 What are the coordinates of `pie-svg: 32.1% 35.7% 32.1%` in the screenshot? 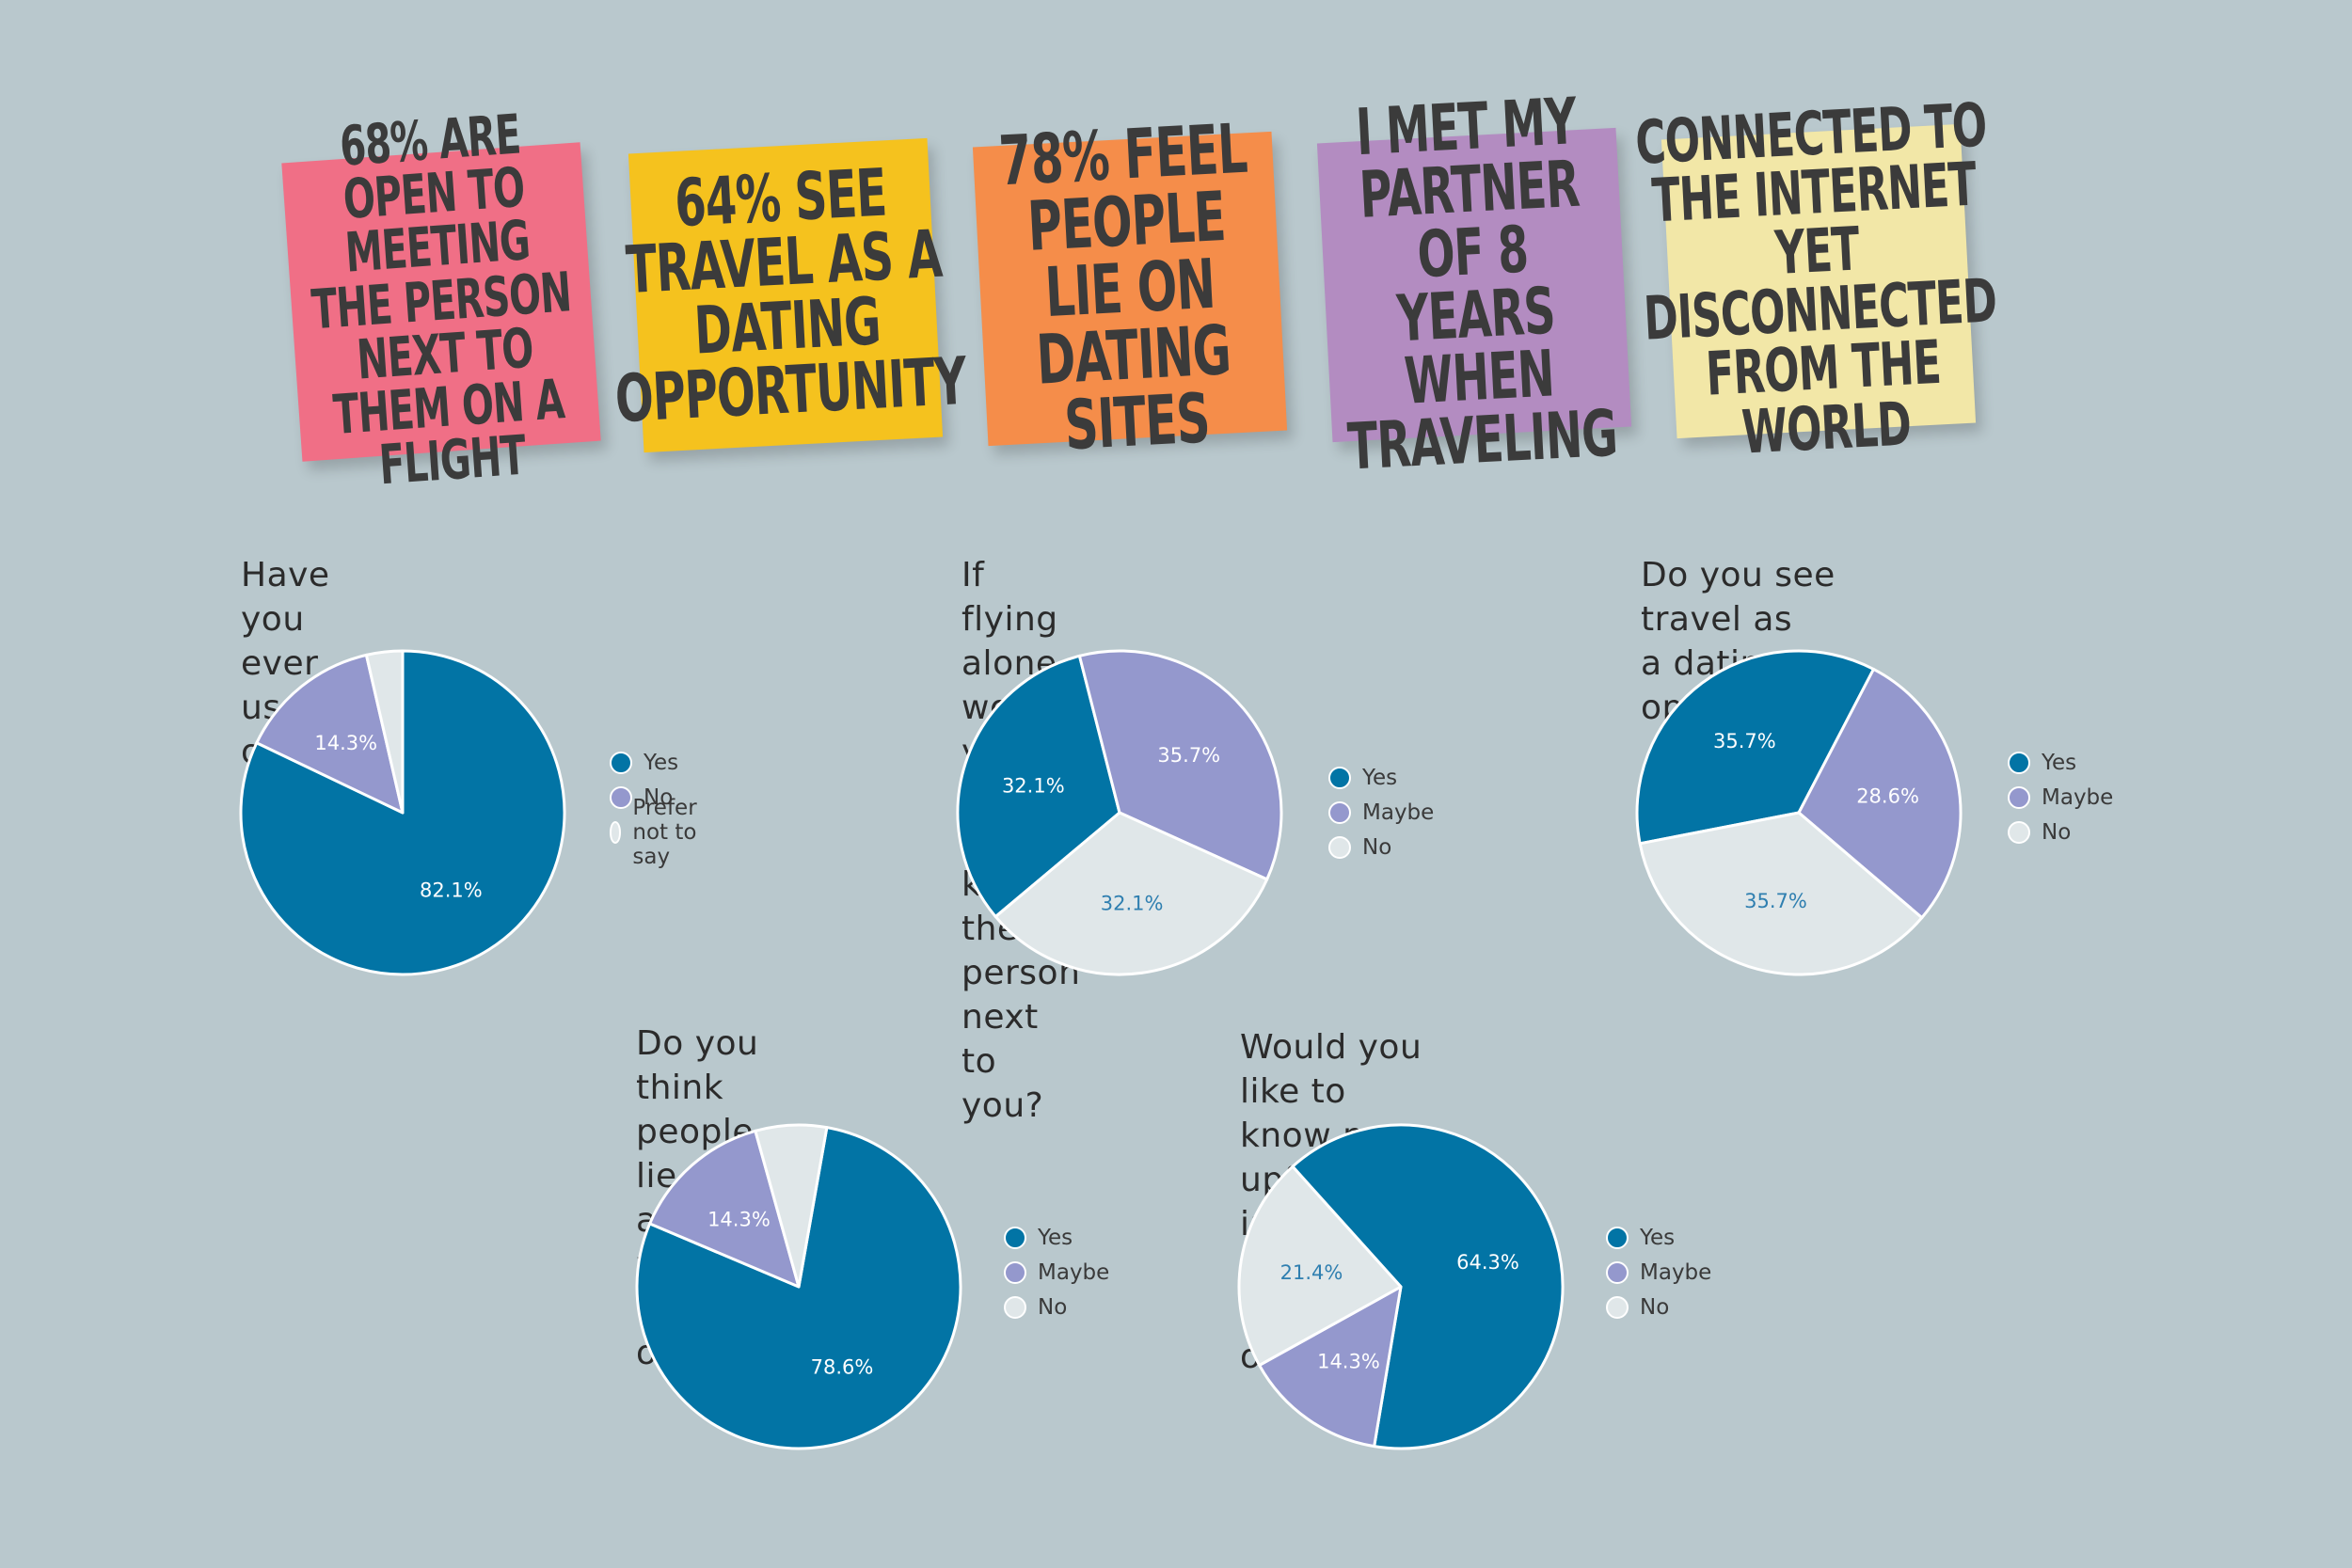 It's located at (1119, 812).